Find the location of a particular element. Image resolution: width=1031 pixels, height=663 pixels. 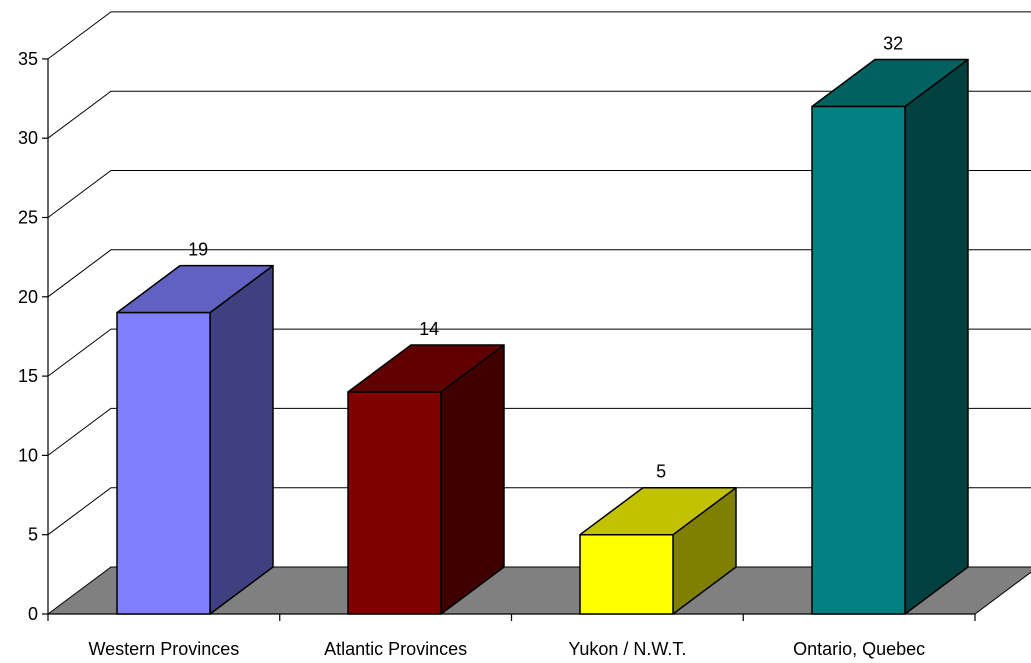

category-label: Yukon / N.W.T. is located at coordinates (627, 649).